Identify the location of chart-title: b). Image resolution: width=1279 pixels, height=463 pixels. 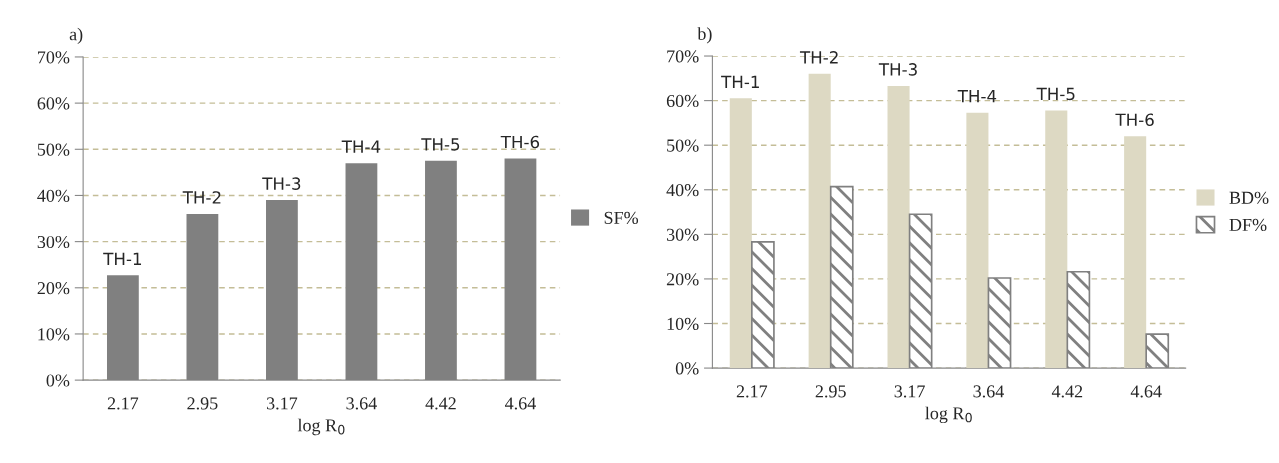
(704, 35).